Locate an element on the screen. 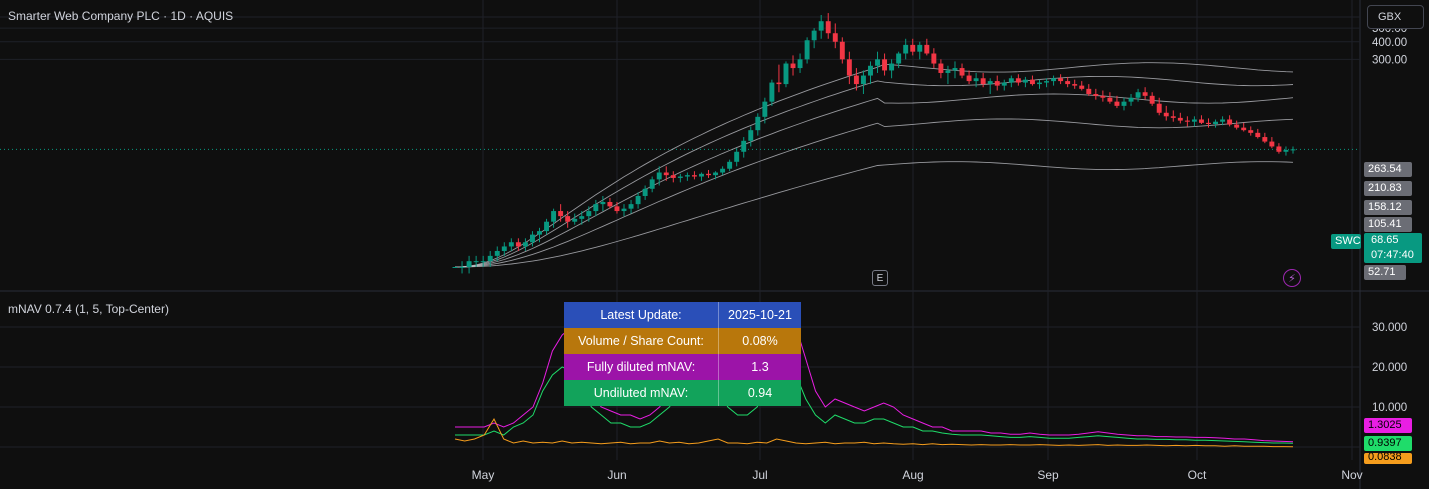 The image size is (1429, 489). band-line is located at coordinates (874, 214).